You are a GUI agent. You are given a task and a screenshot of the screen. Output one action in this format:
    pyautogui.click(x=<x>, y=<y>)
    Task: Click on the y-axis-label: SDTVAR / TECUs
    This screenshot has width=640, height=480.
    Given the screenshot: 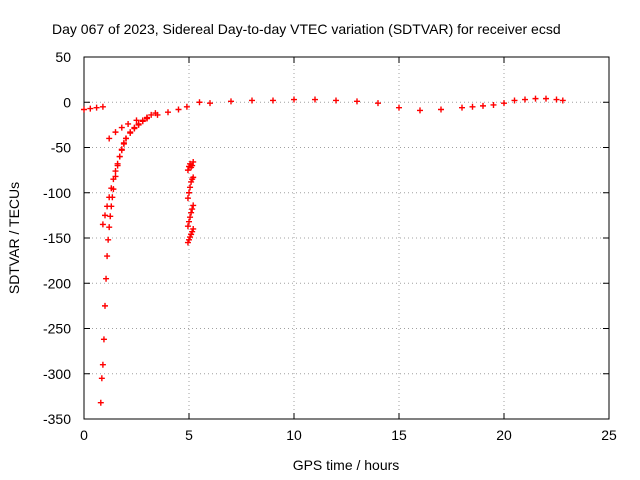 What is the action you would take?
    pyautogui.click(x=14, y=238)
    